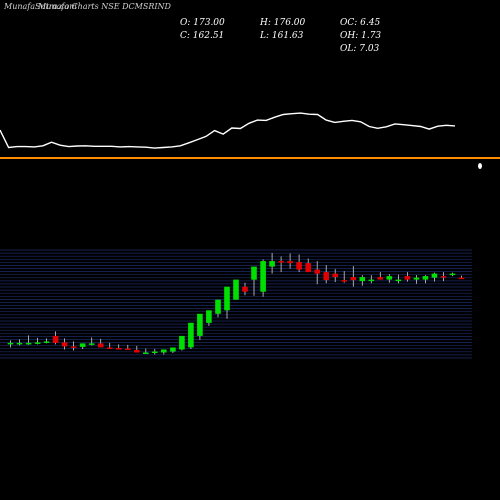 The height and width of the screenshot is (500, 500). Describe the element at coordinates (360, 49) in the screenshot. I see `ohlc-ol: OL: 7.03` at that location.